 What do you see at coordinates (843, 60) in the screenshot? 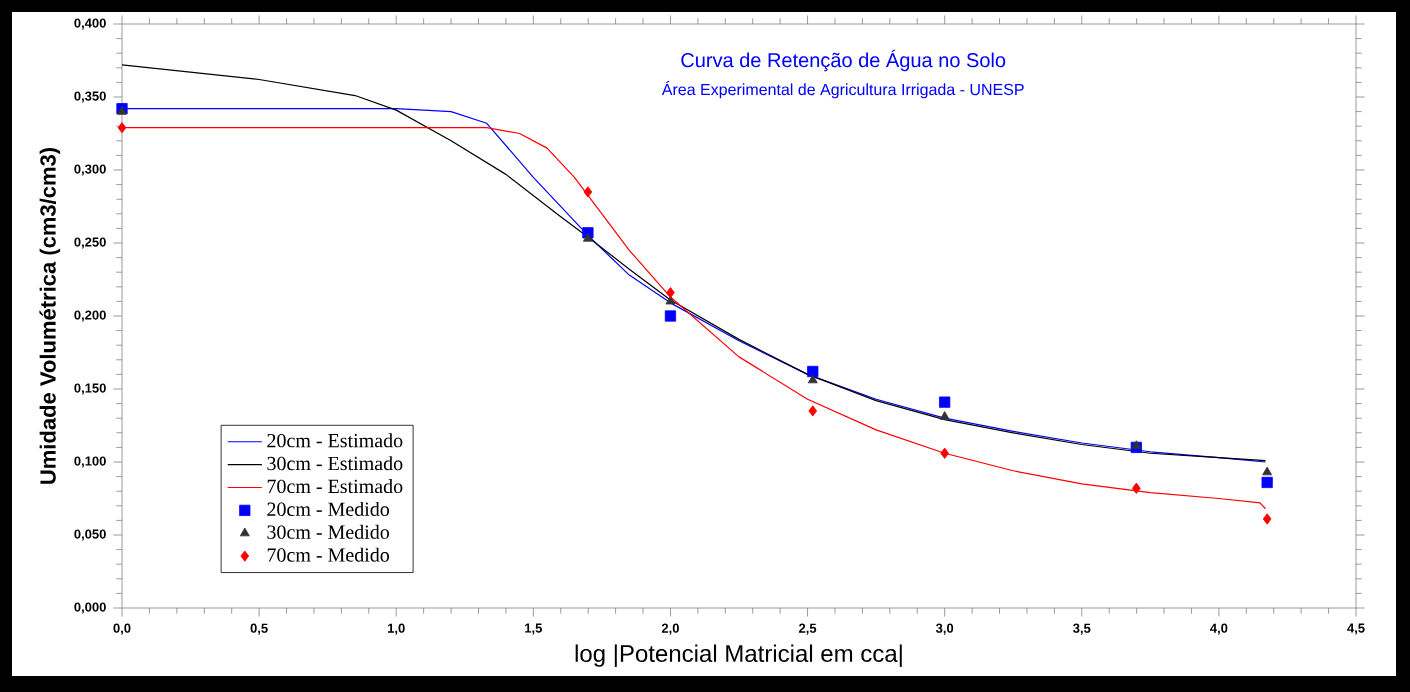
I see `text: Curva de Retenção de Água no Solo` at bounding box center [843, 60].